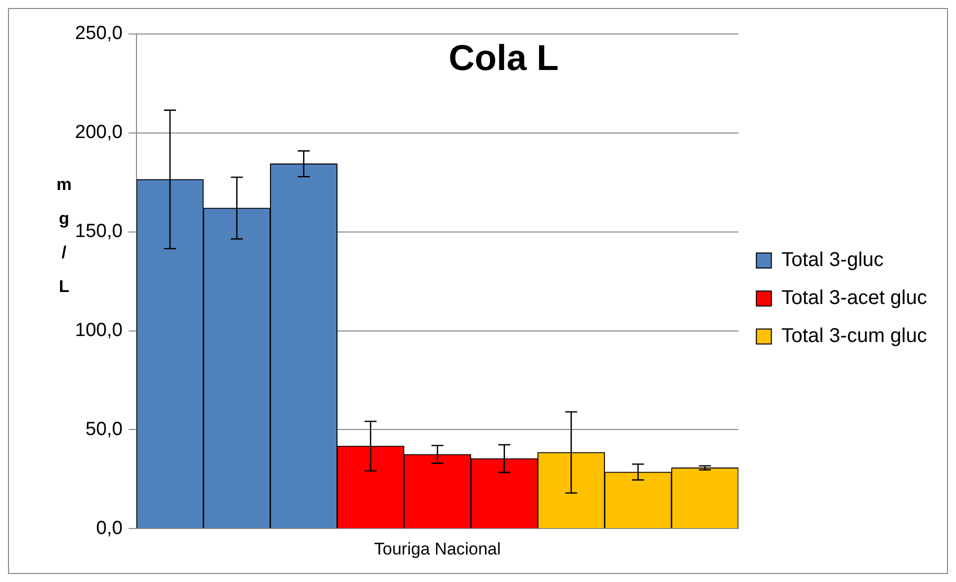 This screenshot has width=956, height=582. Describe the element at coordinates (104, 429) in the screenshot. I see `y-tick-label: 50,0` at that location.